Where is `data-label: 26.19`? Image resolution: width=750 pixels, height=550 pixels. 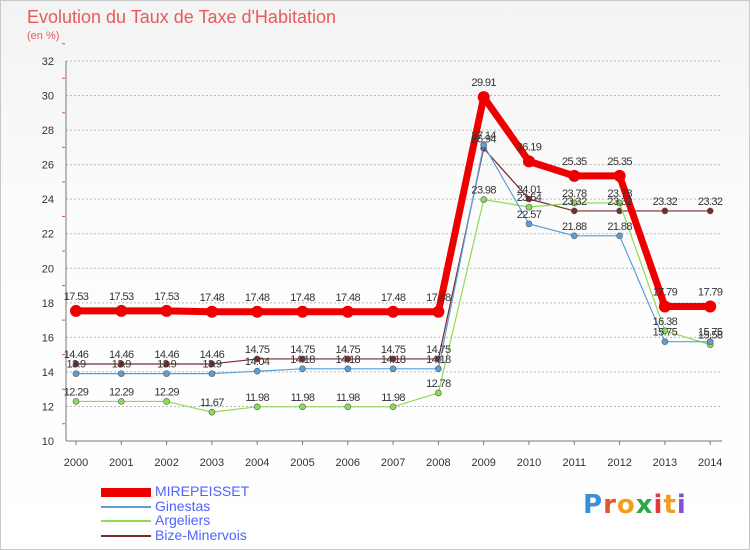 data-label: 26.19 is located at coordinates (529, 147).